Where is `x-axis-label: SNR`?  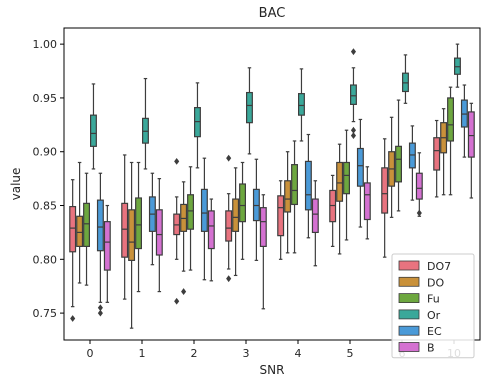 x-axis-label: SNR is located at coordinates (272, 370).